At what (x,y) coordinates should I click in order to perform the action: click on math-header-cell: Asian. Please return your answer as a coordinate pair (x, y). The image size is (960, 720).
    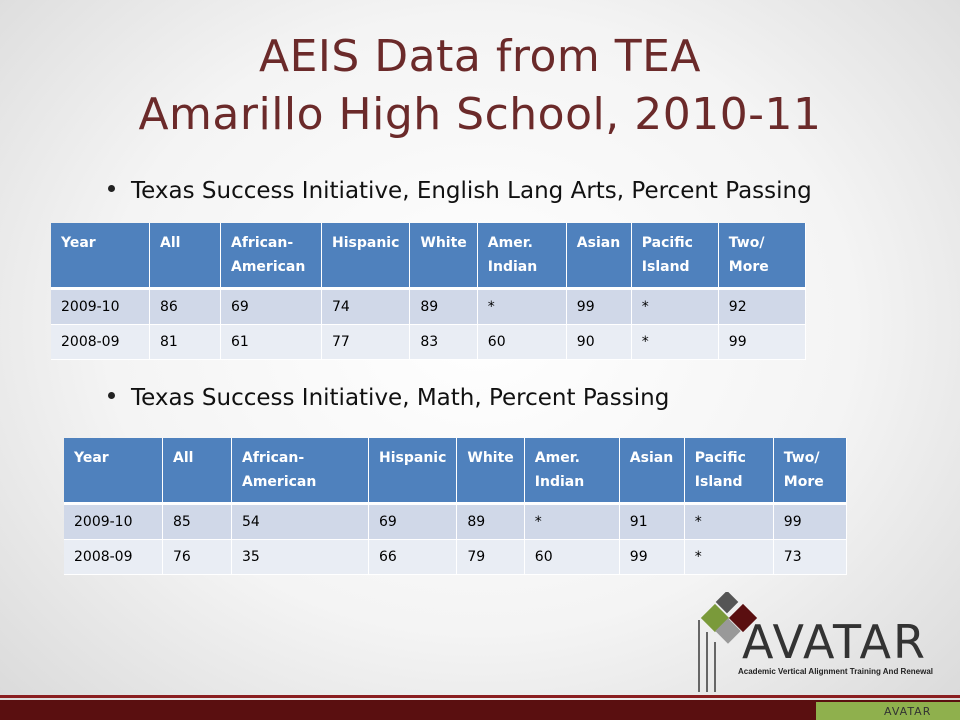
    Looking at the image, I should click on (652, 471).